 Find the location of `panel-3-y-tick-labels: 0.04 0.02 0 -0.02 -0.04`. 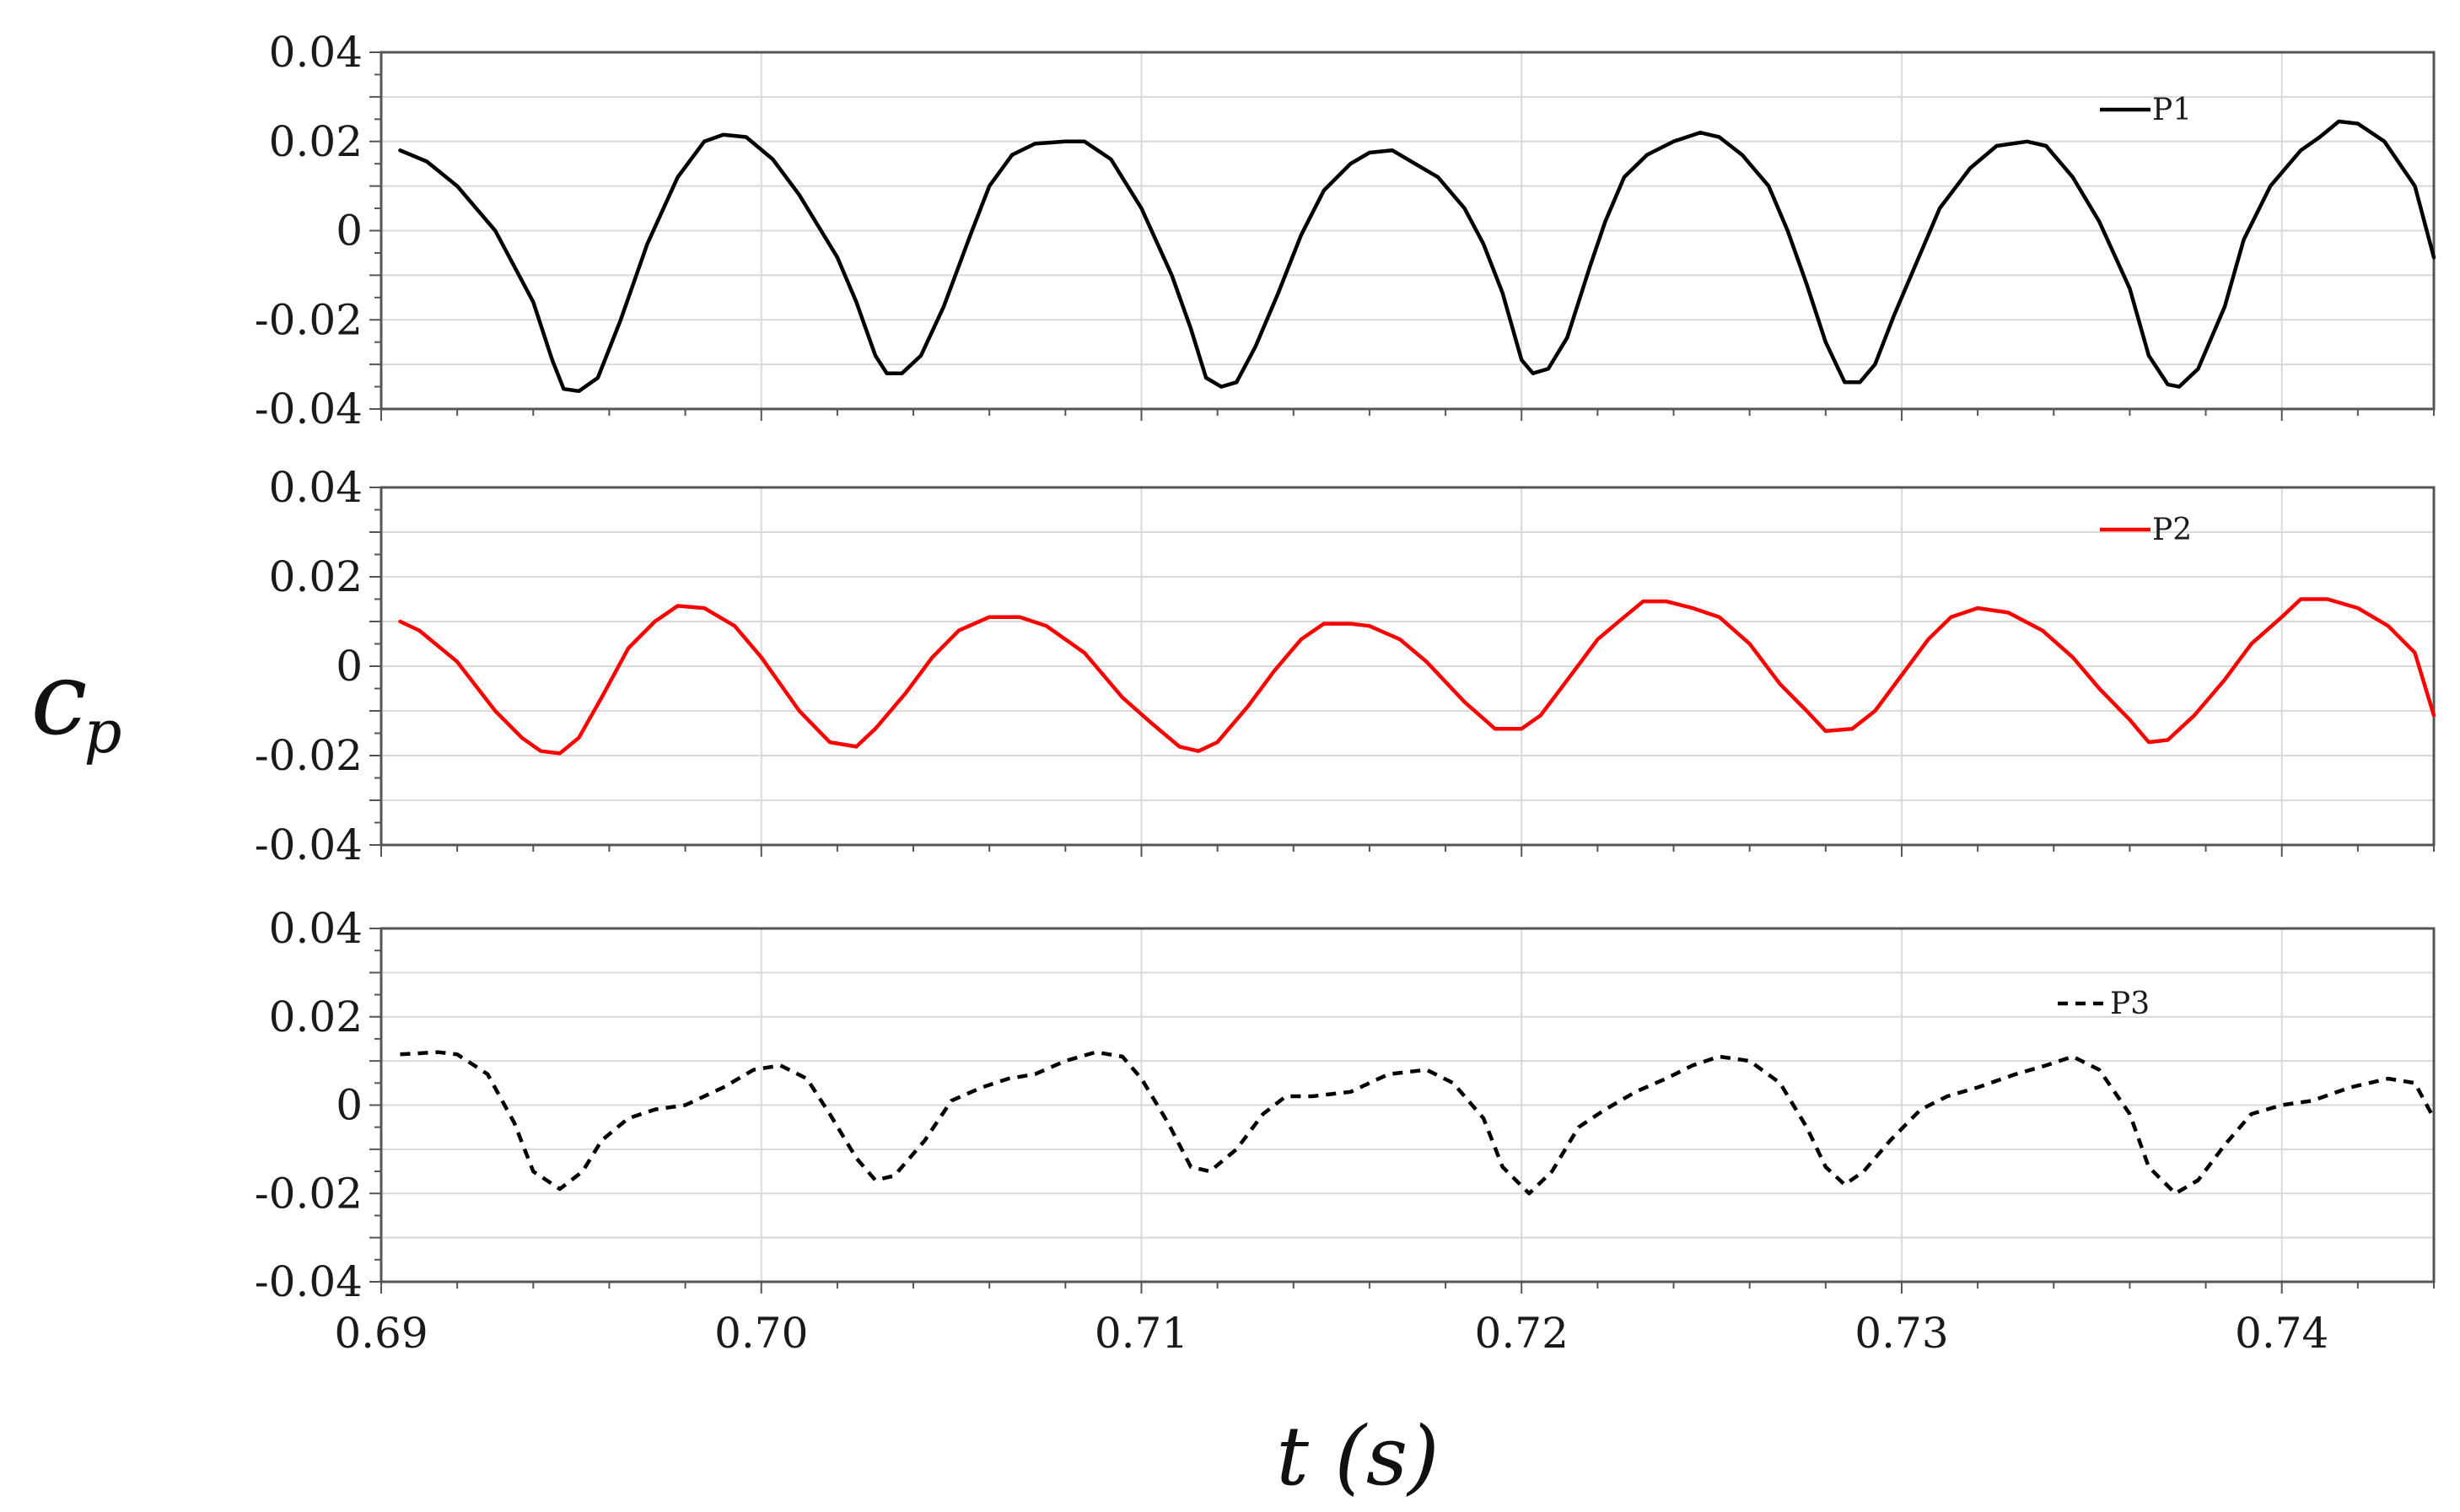

panel-3-y-tick-labels: 0.04 0.02 0 -0.02 -0.04 is located at coordinates (309, 1105).